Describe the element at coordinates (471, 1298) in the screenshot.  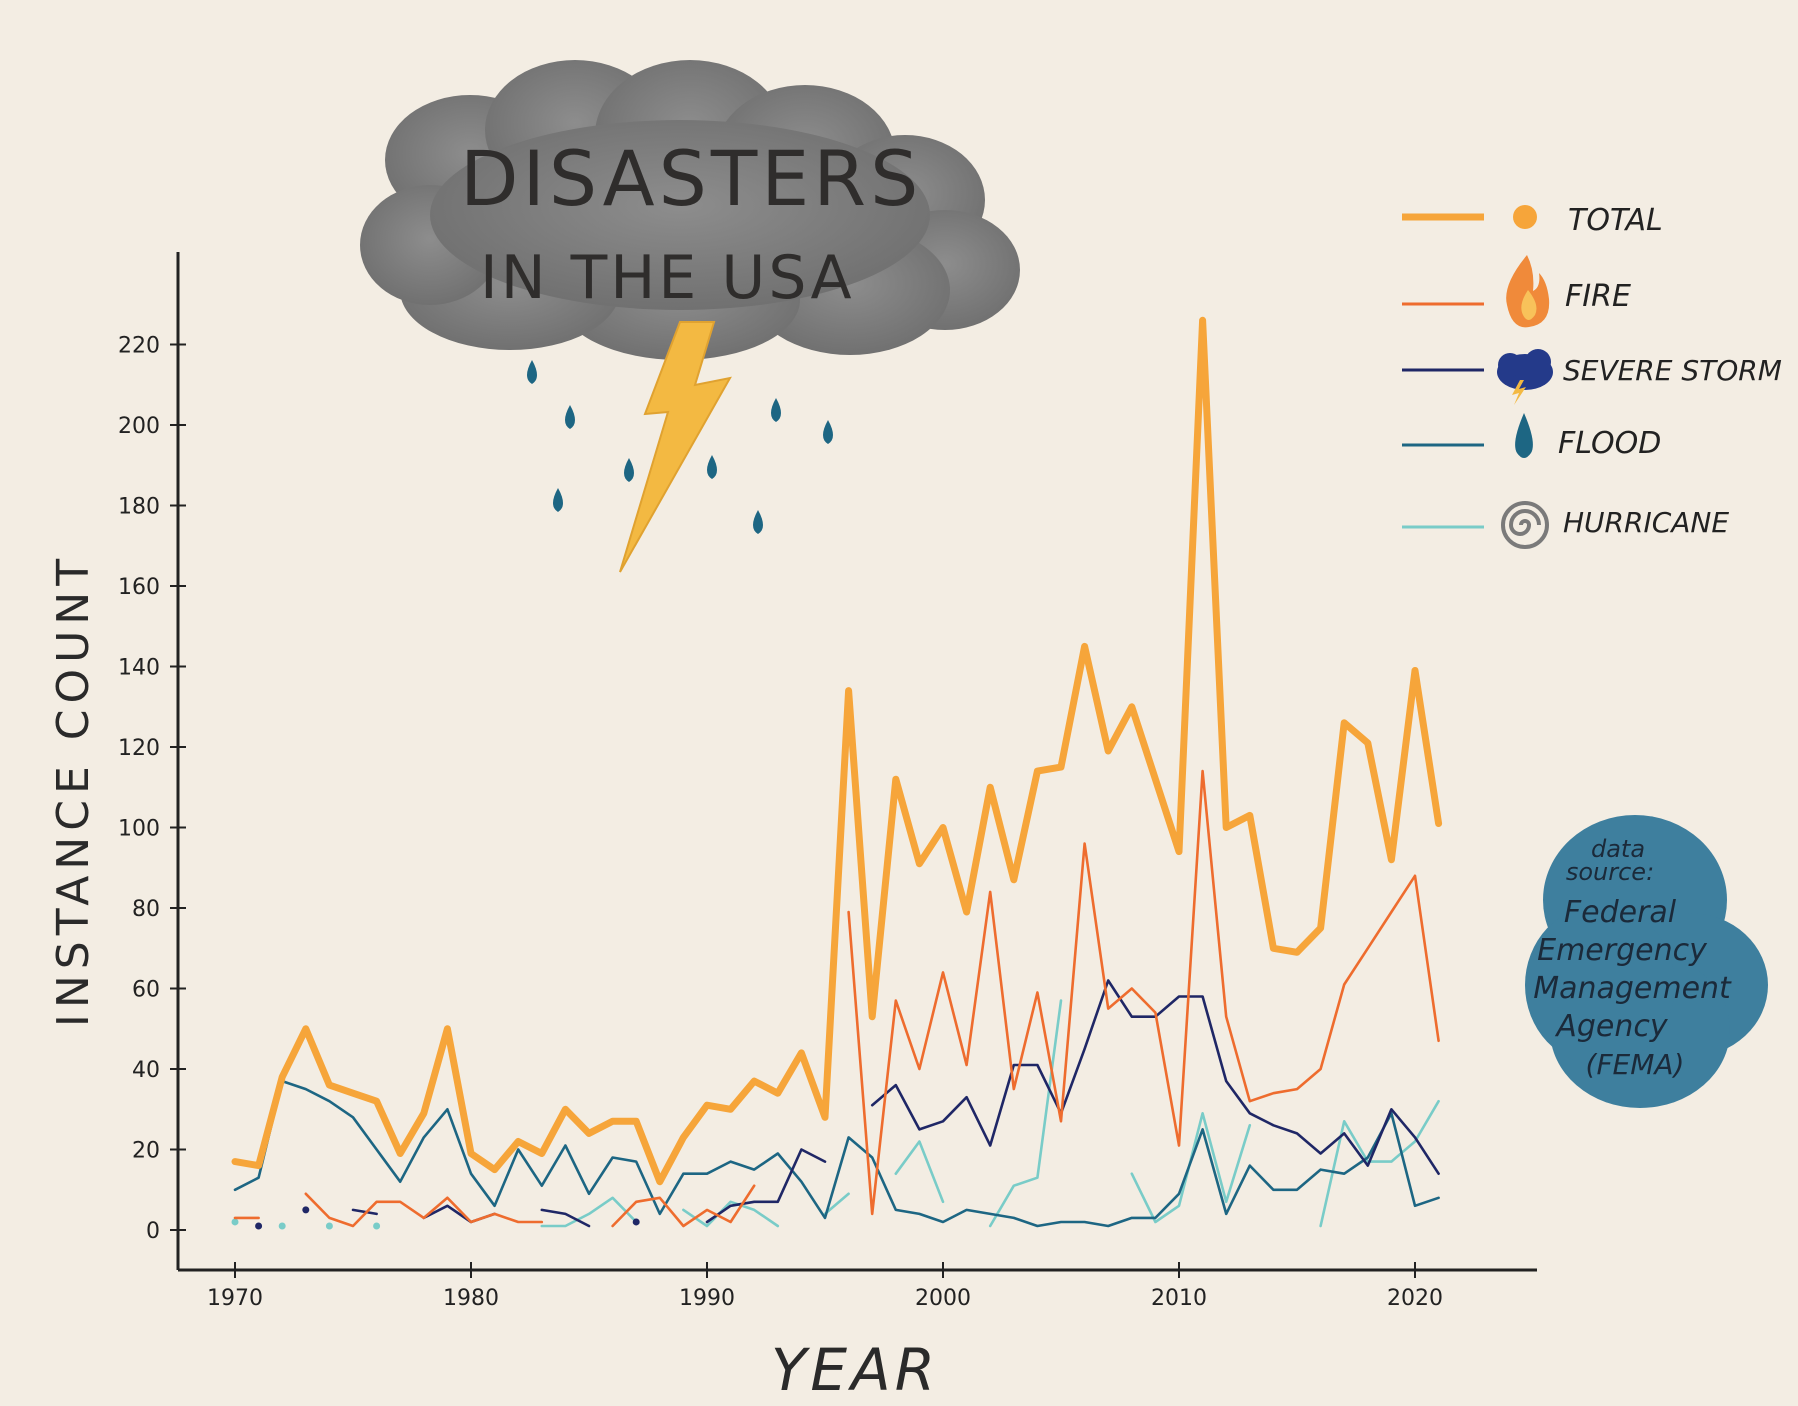
I see `x-tick-label: 1980` at that location.